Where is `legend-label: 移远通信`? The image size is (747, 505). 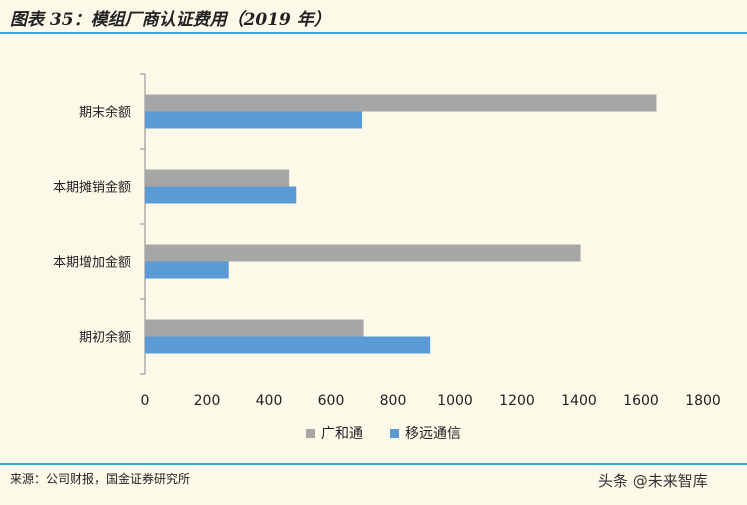 legend-label: 移远通信 is located at coordinates (433, 434).